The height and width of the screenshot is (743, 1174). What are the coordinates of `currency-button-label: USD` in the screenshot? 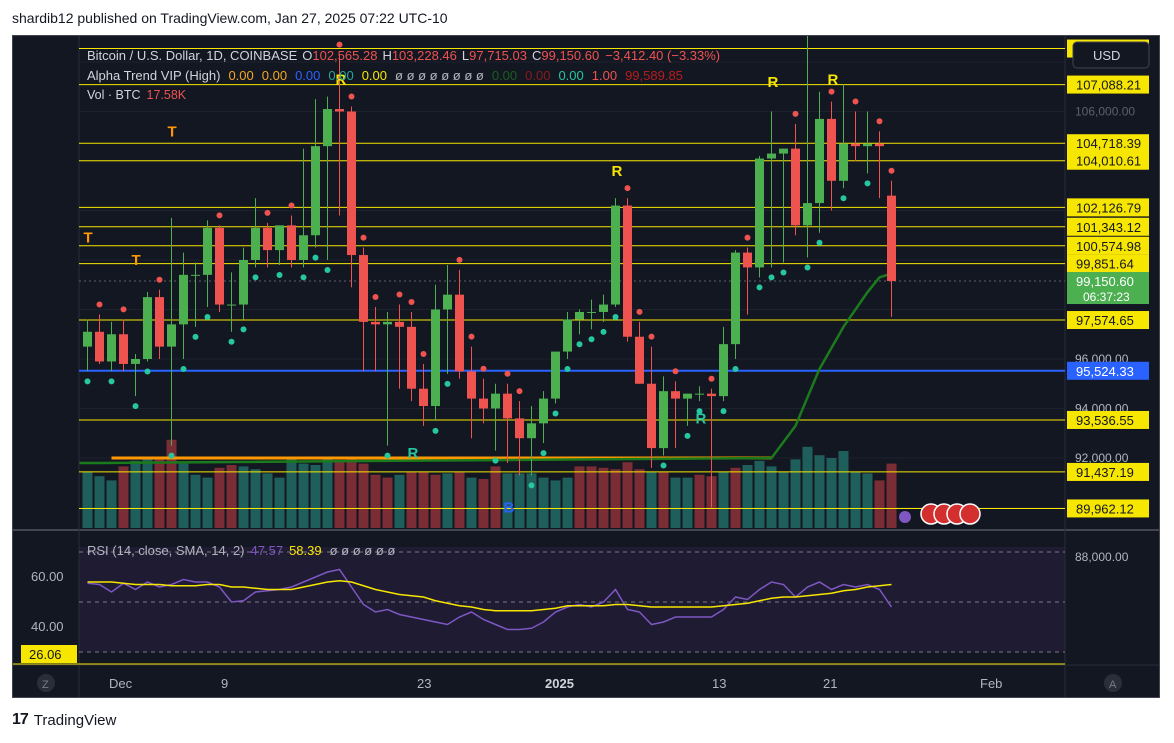 It's located at (1106, 55).